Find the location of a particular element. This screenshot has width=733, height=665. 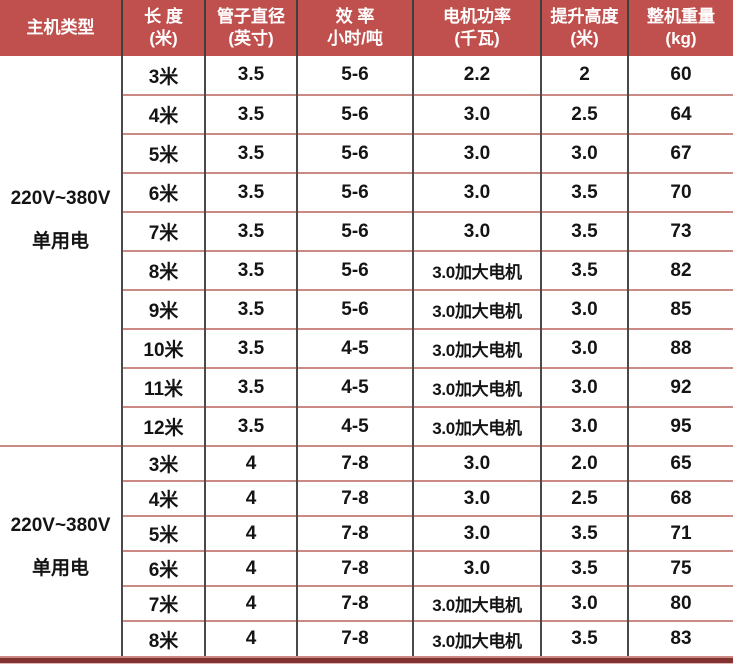

table-row: 7米 4 7-8 3.0加大电机 3.0 80 is located at coordinates (366, 603).